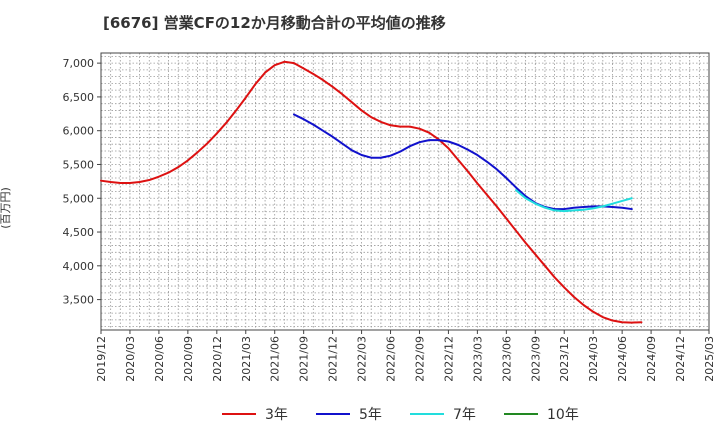 The image size is (720, 440). What do you see at coordinates (79, 198) in the screenshot?
I see `y-tick-label: 5,000` at bounding box center [79, 198].